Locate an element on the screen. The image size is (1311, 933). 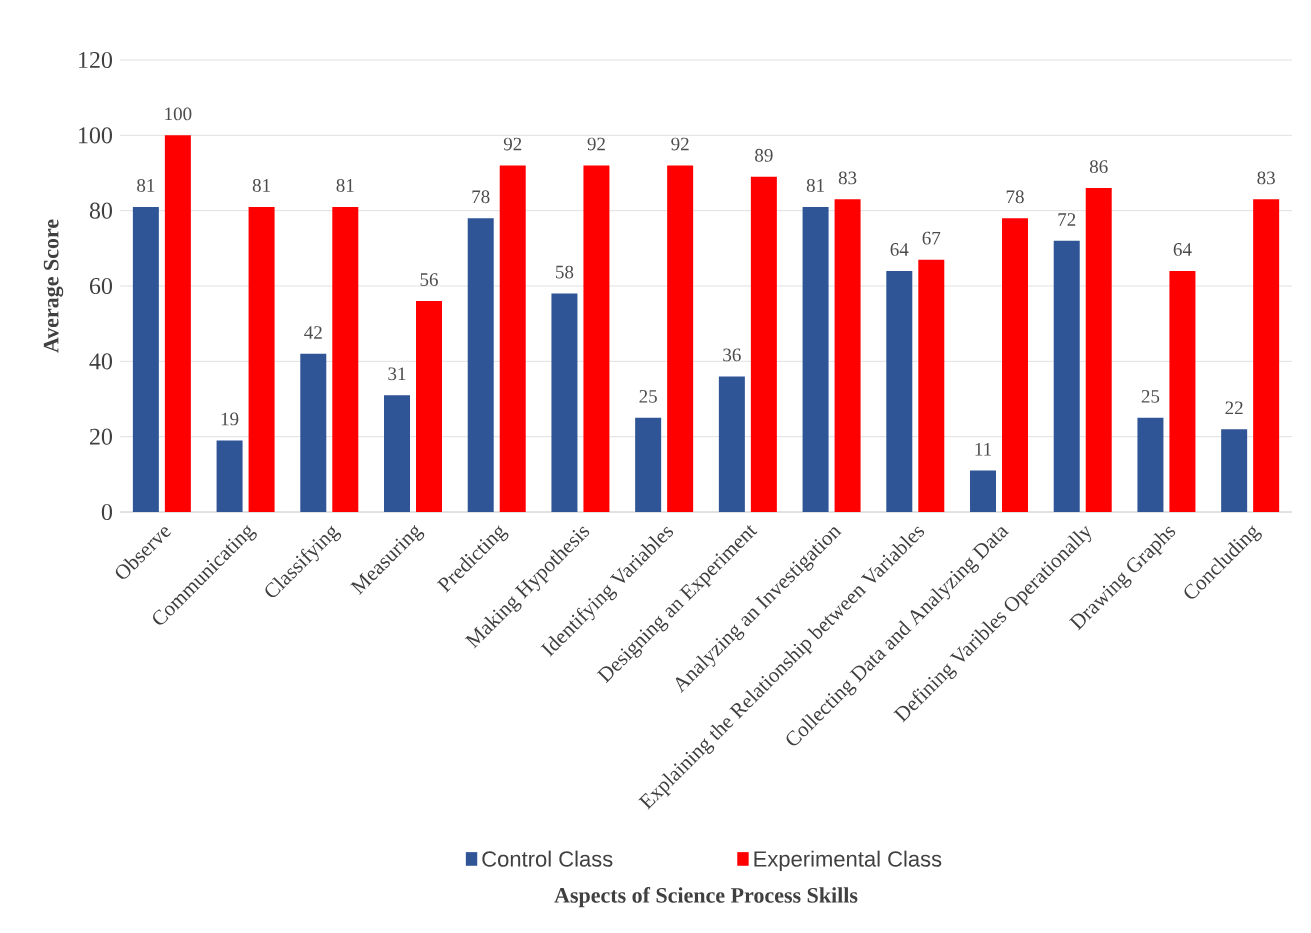
y-tick-label: 0 is located at coordinates (107, 512).